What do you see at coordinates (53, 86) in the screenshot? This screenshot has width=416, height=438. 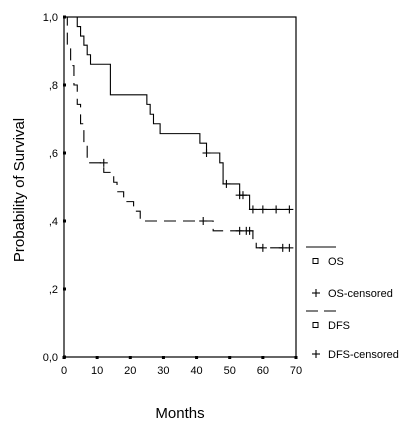 I see `y-tick-label: ,8` at bounding box center [53, 86].